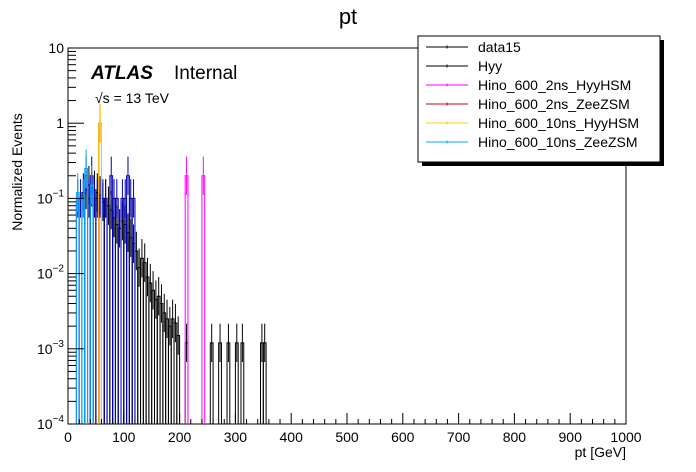  I want to click on series-Hino_600_10ns_HyyHSM, so click(100, 264).